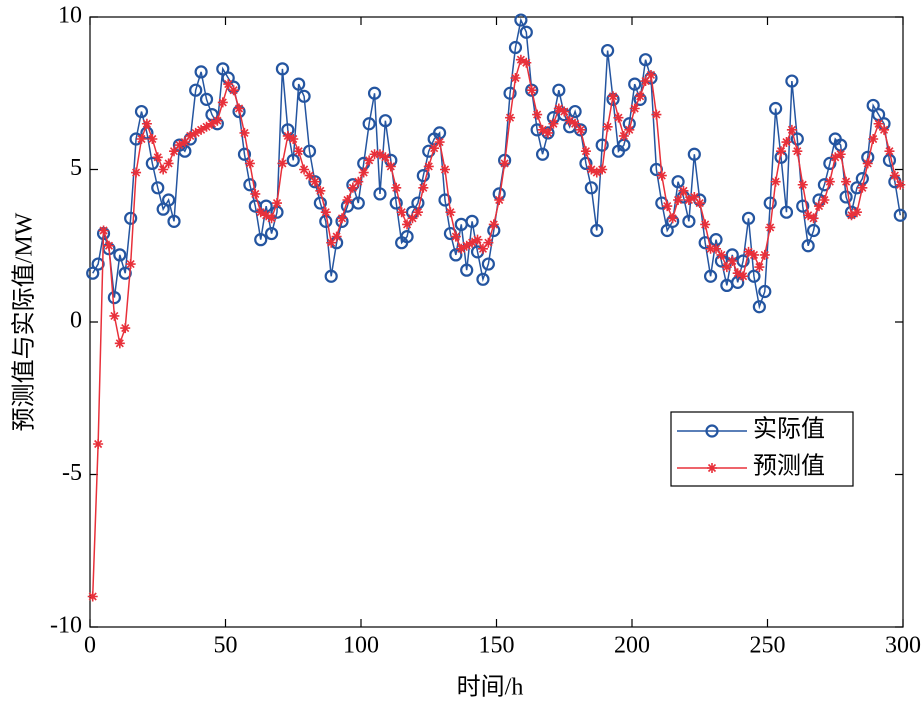  What do you see at coordinates (76, 168) in the screenshot?
I see `y-tick-label: 5` at bounding box center [76, 168].